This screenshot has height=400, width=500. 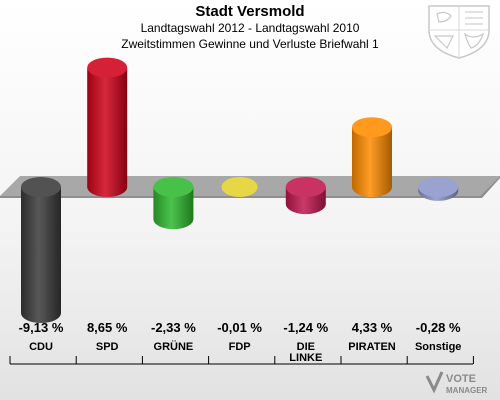 I want to click on data-label: -9,13 %, so click(x=41, y=327).